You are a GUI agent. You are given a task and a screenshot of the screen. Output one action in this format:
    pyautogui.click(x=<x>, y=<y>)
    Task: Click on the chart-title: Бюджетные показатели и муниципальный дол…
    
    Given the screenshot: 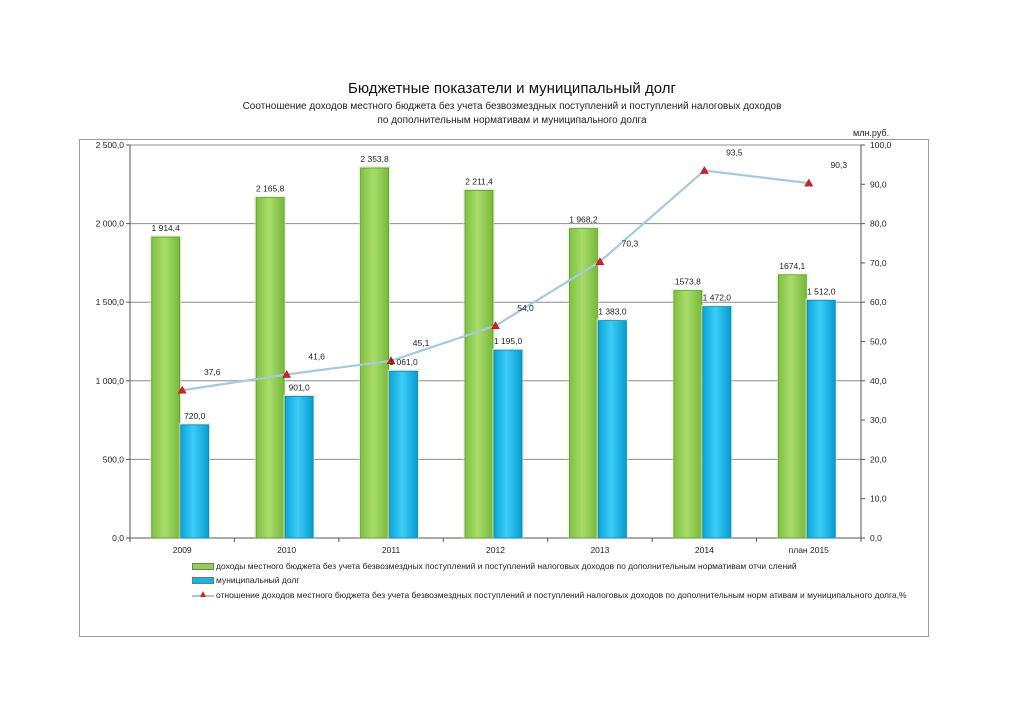 What is the action you would take?
    pyautogui.click(x=512, y=88)
    